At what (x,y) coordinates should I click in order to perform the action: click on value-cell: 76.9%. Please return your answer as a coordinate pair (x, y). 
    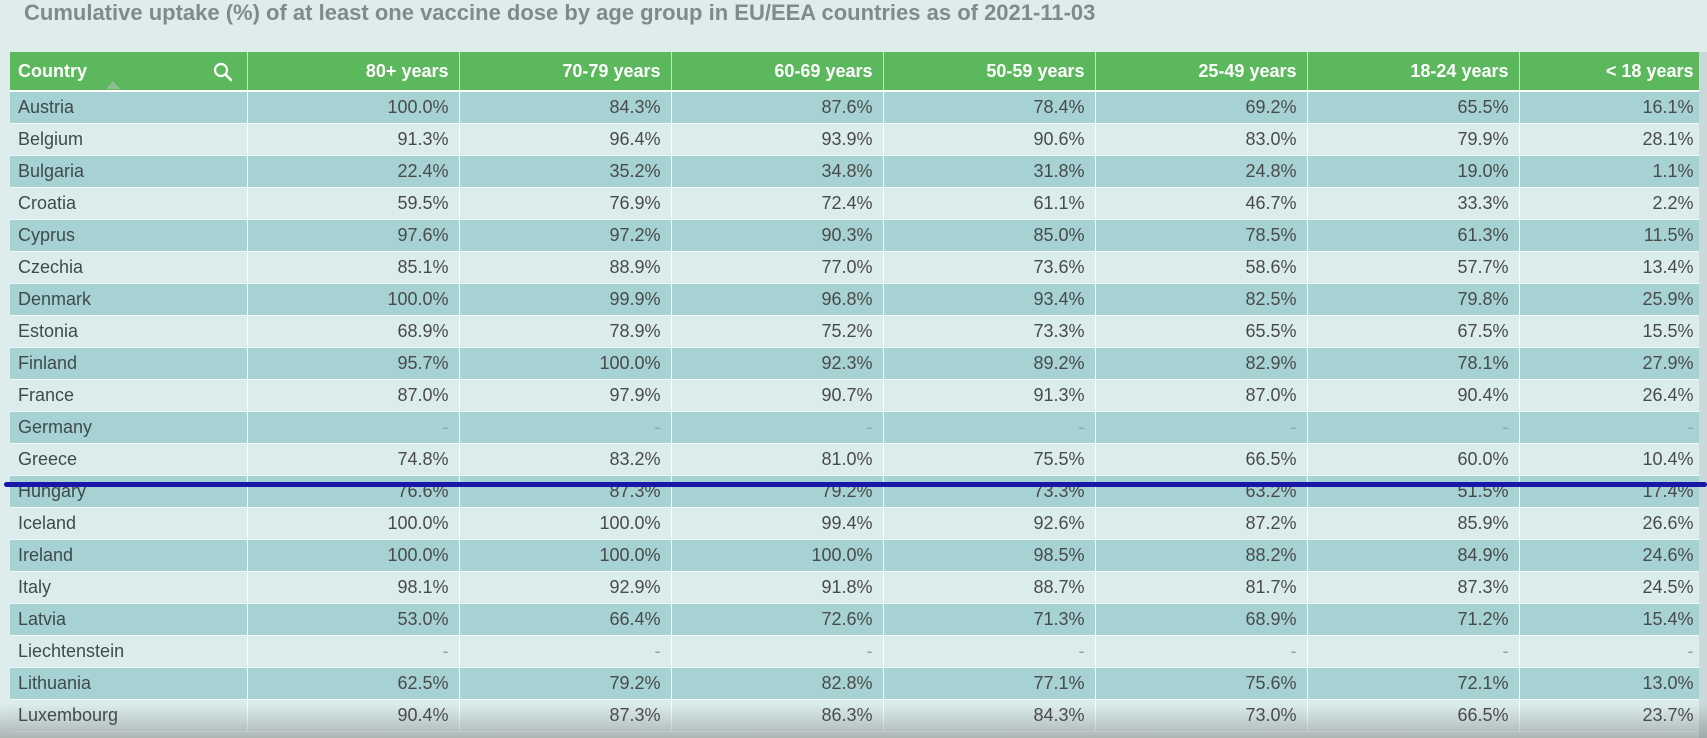
    Looking at the image, I should click on (565, 203).